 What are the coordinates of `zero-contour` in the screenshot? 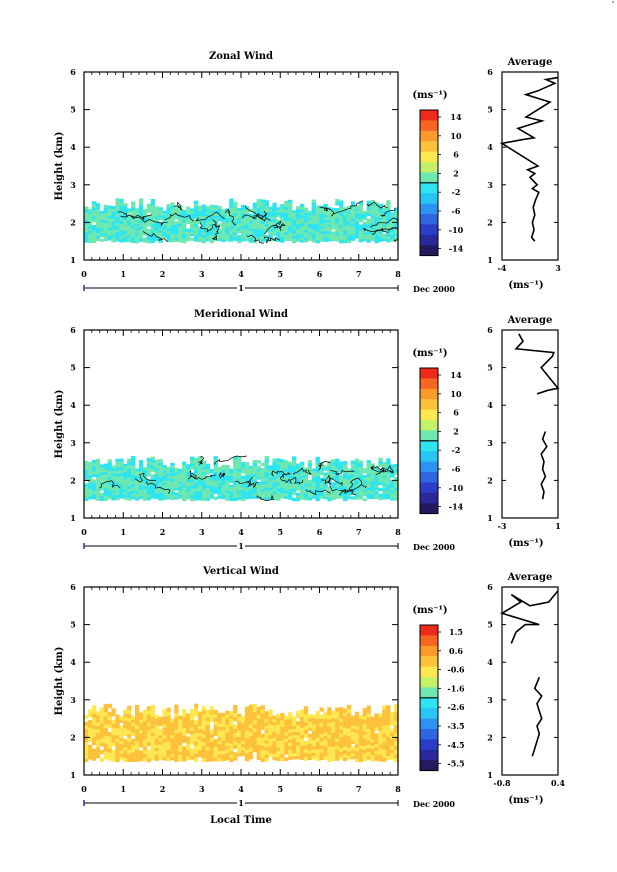 It's located at (380, 230).